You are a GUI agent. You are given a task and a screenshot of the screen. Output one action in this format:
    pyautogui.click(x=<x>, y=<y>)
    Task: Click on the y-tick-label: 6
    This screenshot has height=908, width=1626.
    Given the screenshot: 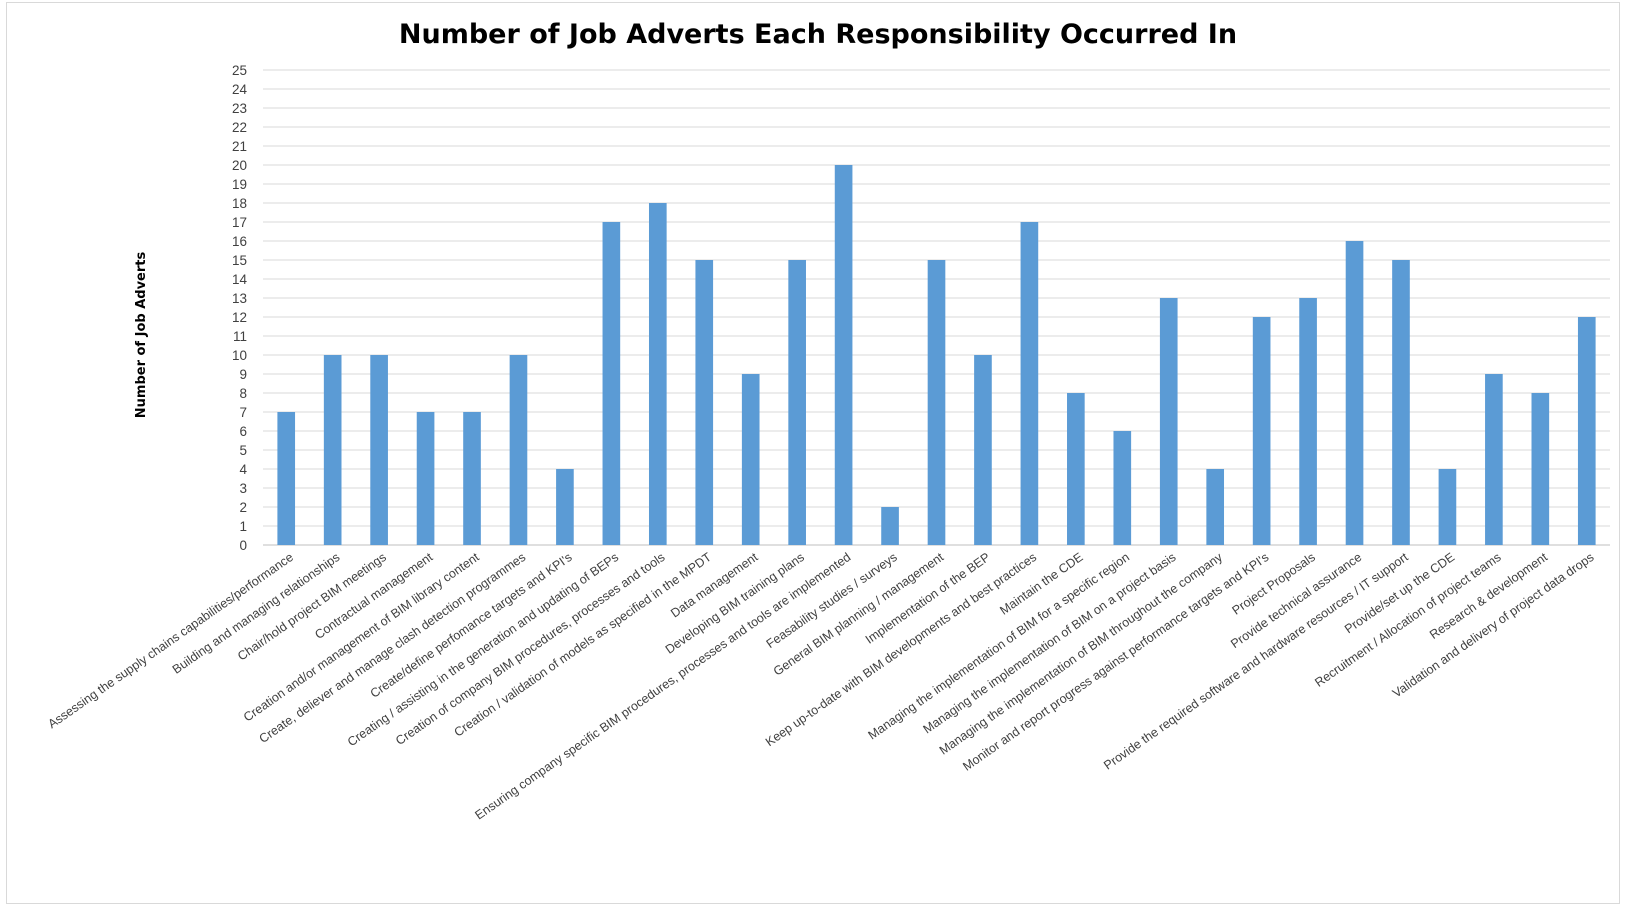 What is the action you would take?
    pyautogui.click(x=243, y=431)
    